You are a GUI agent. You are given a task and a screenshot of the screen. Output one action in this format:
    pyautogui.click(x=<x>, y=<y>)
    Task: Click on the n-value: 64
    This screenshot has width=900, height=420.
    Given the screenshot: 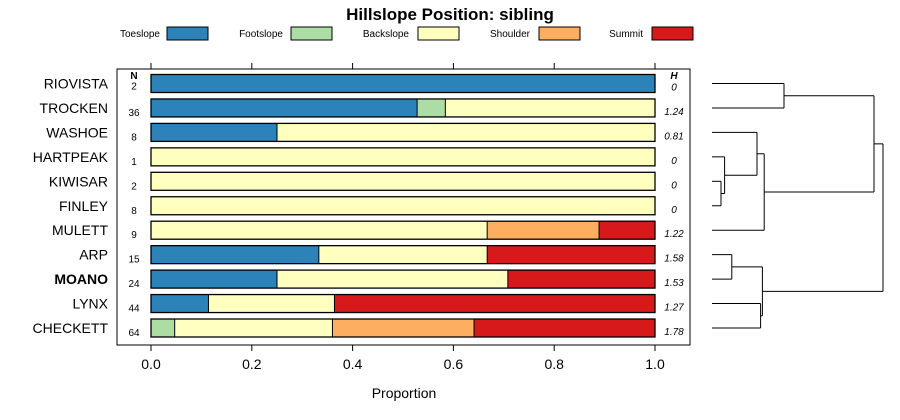 What is the action you would take?
    pyautogui.click(x=134, y=333)
    